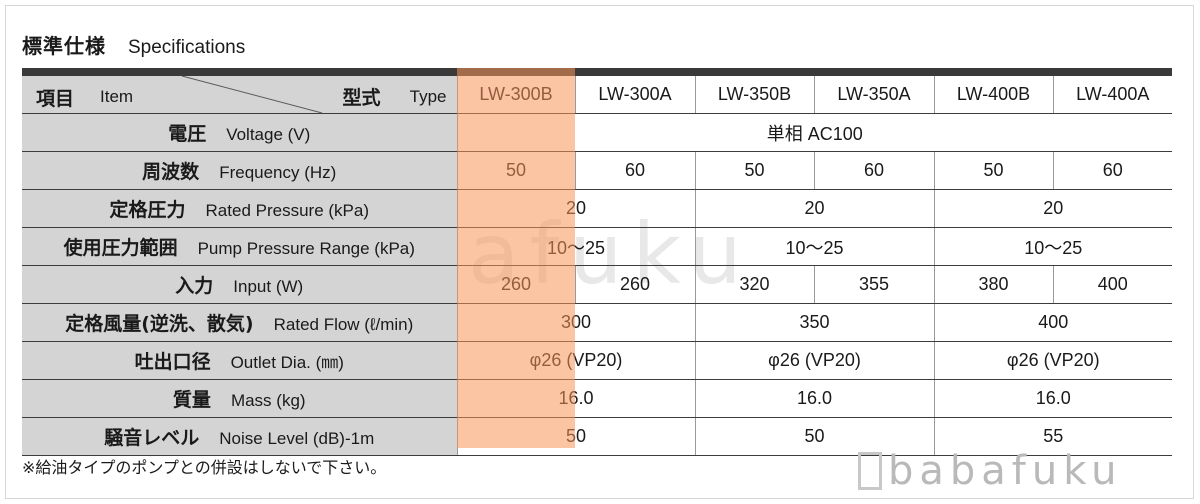 This screenshot has height=504, width=1200. What do you see at coordinates (64, 46) in the screenshot?
I see `title-jp: 標準仕様` at bounding box center [64, 46].